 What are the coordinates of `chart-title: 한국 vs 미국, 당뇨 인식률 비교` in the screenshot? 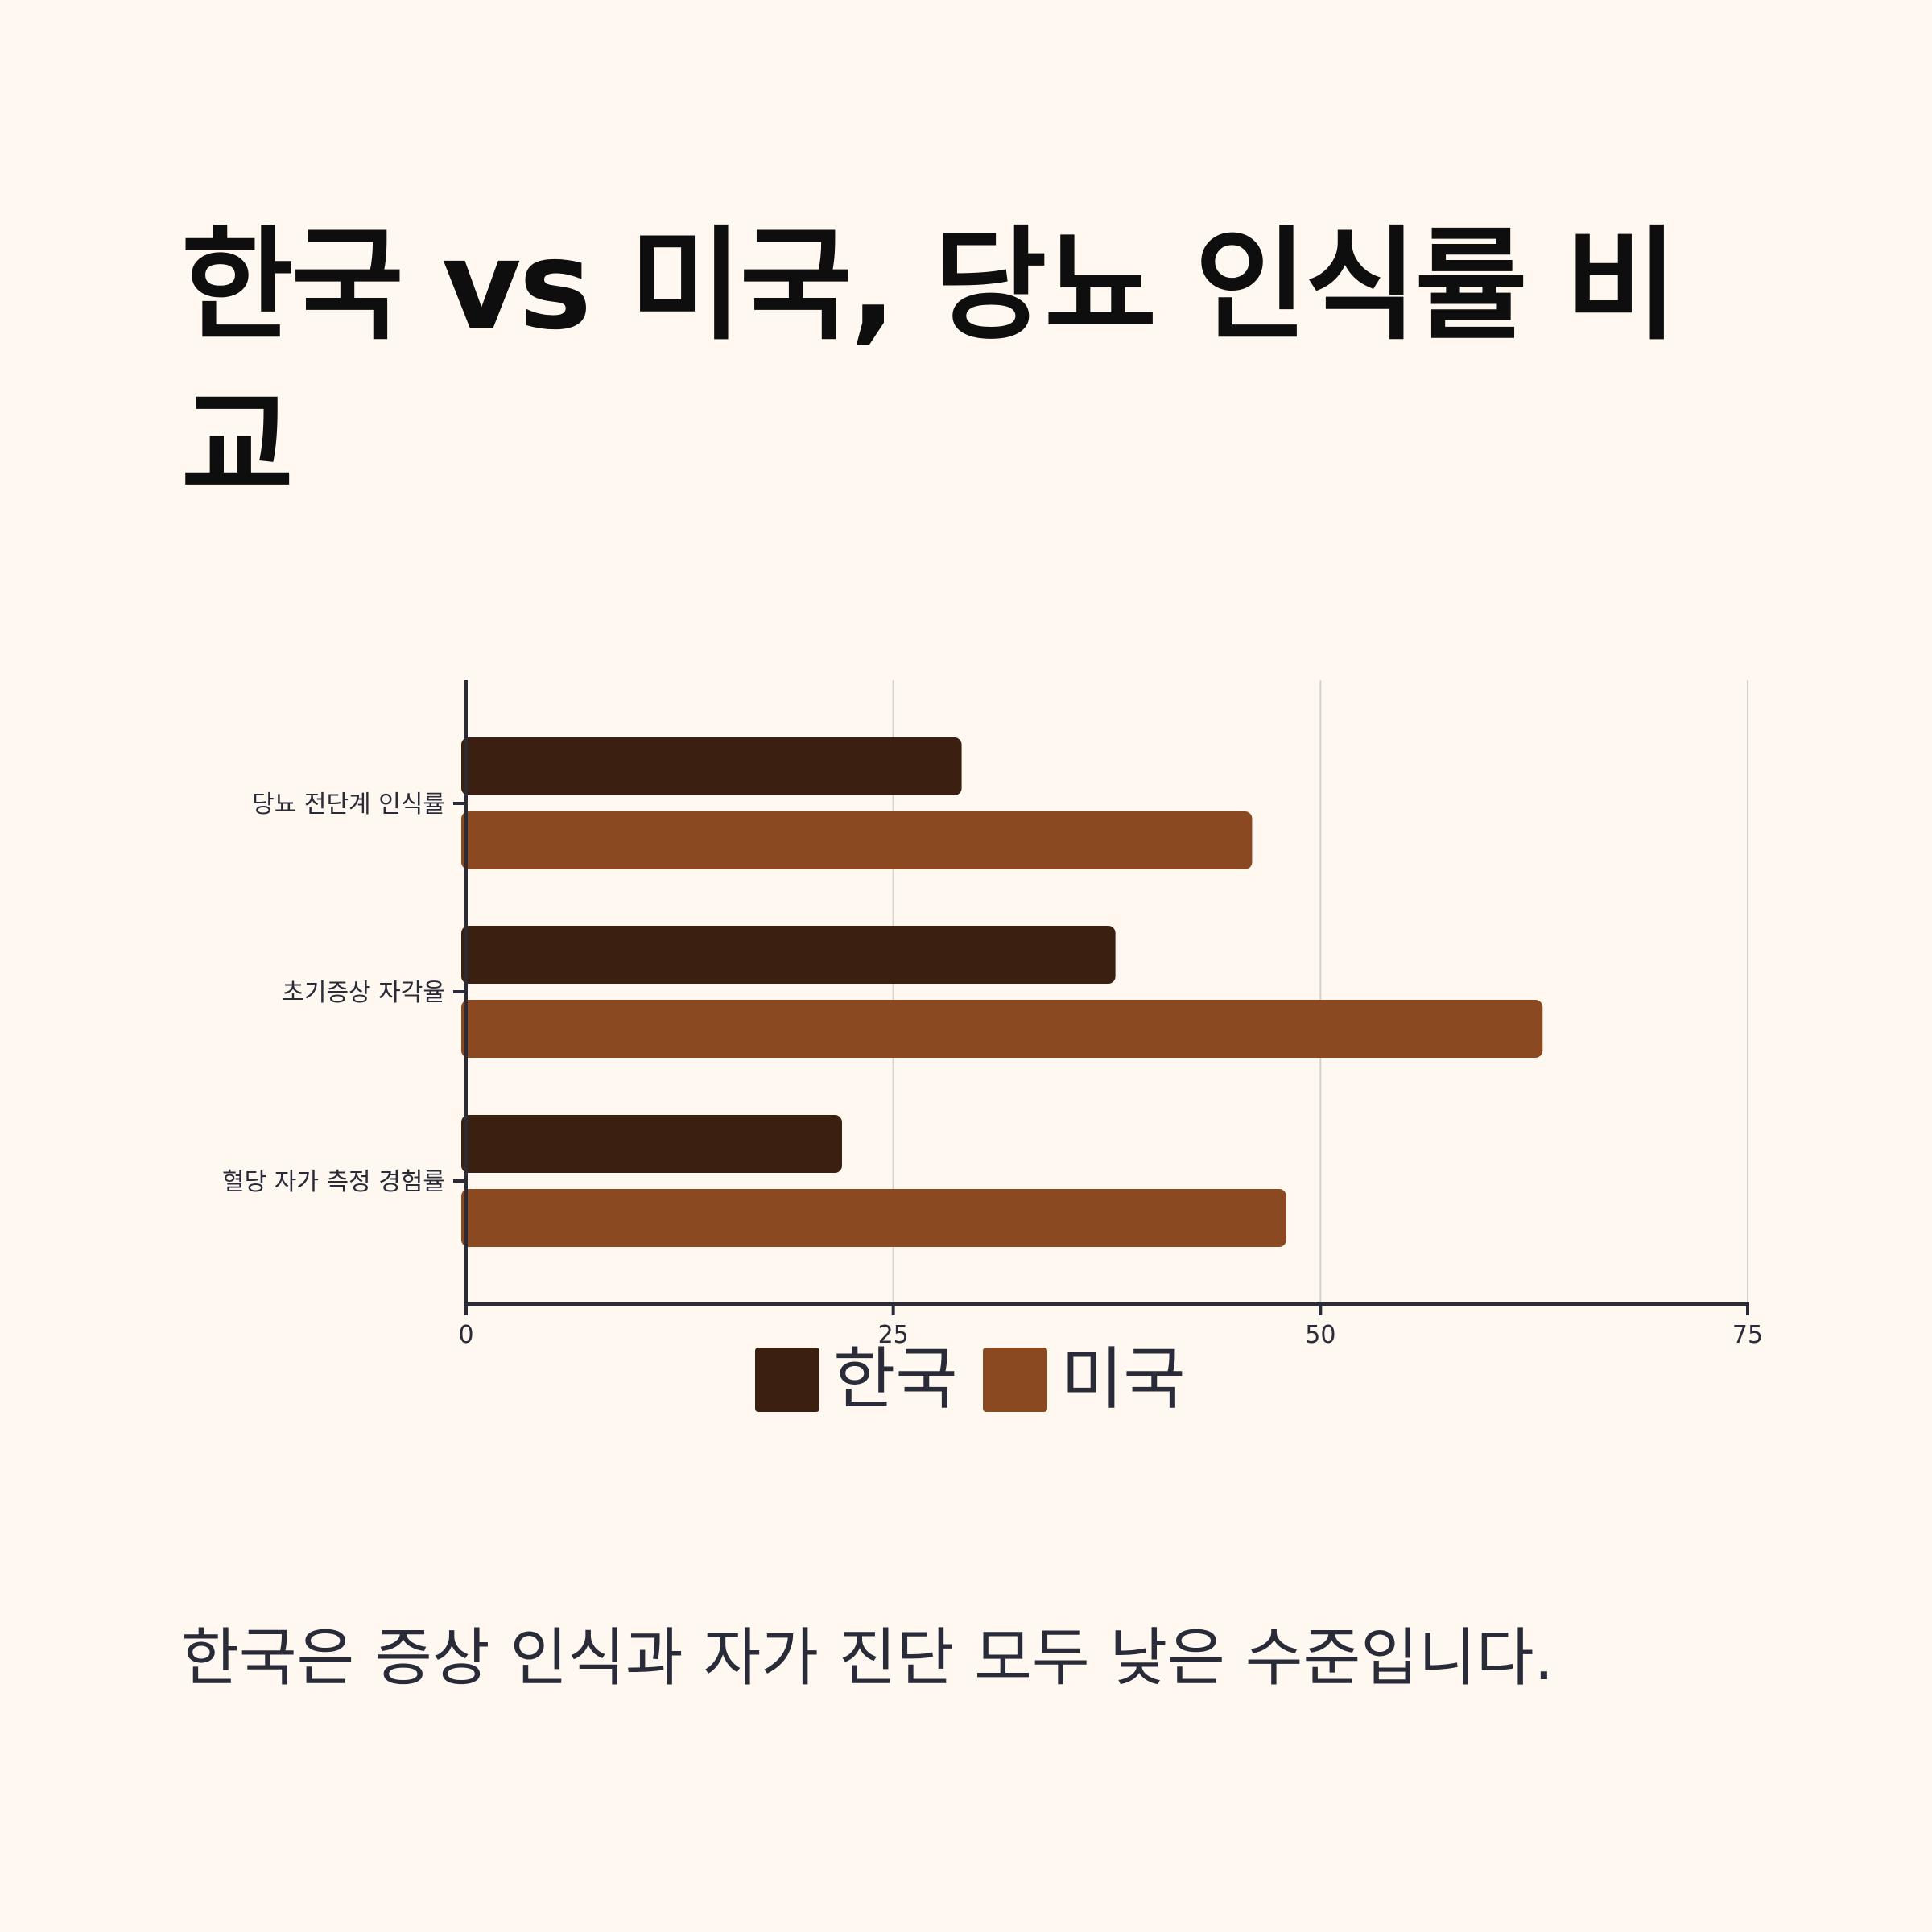 It's located at (929, 366).